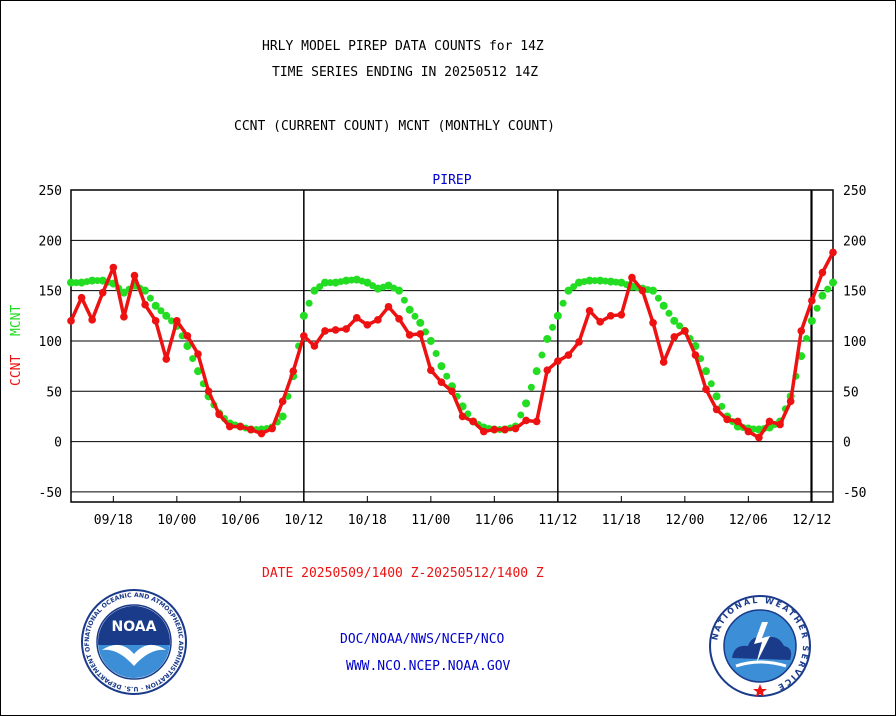 This screenshot has width=896, height=716. What do you see at coordinates (851, 392) in the screenshot?
I see `y-tick-label-right: 50` at bounding box center [851, 392].